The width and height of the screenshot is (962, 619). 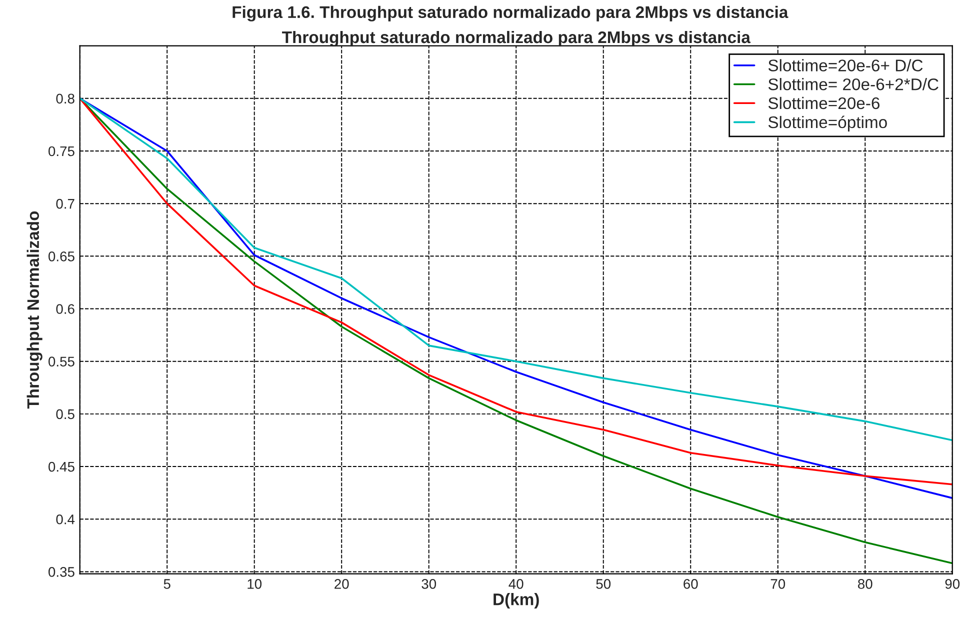 What do you see at coordinates (603, 584) in the screenshot?
I see `x-tick-label: 50` at bounding box center [603, 584].